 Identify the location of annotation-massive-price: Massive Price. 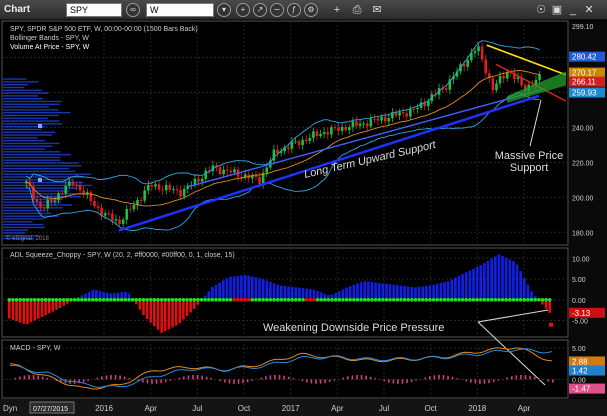
(529, 156).